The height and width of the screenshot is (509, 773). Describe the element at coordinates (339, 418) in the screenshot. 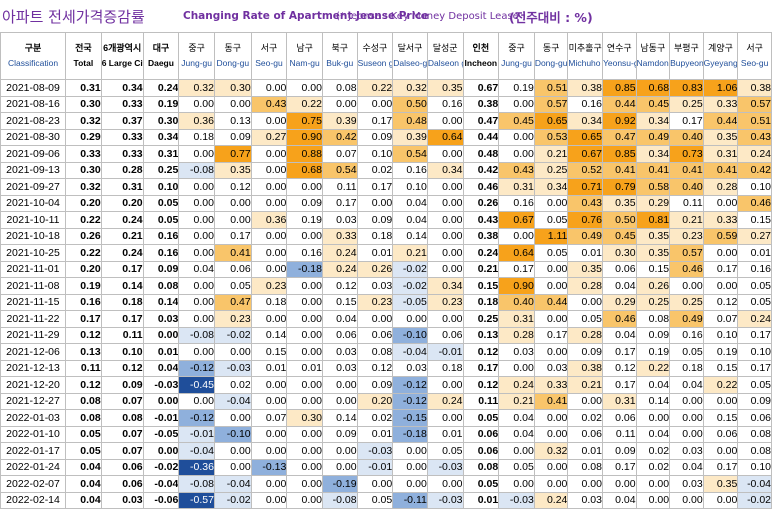

I see `cell-value: 0.14` at that location.